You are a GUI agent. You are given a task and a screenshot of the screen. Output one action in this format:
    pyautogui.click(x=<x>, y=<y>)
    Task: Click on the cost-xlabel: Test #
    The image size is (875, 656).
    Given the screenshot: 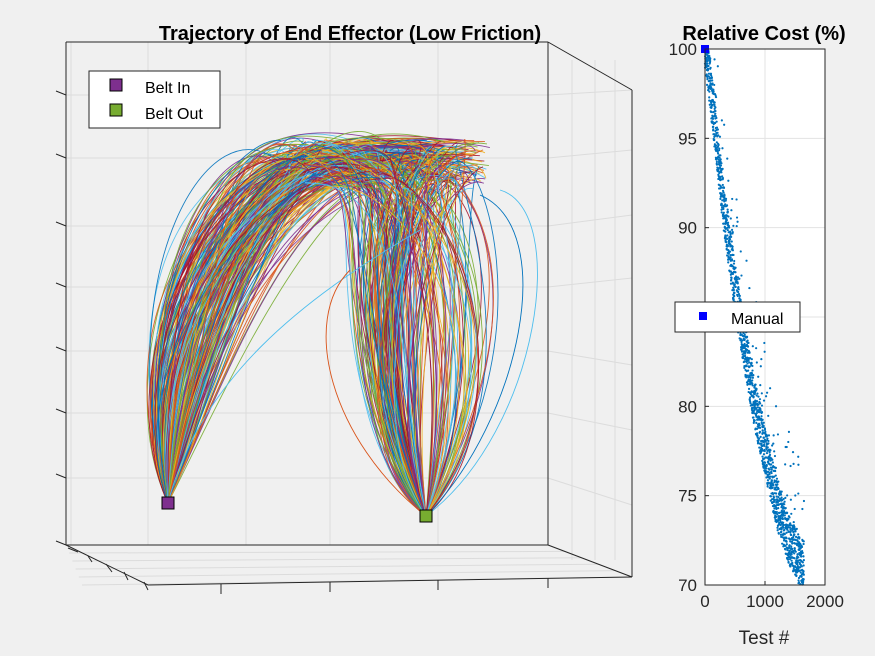 What is the action you would take?
    pyautogui.click(x=764, y=638)
    